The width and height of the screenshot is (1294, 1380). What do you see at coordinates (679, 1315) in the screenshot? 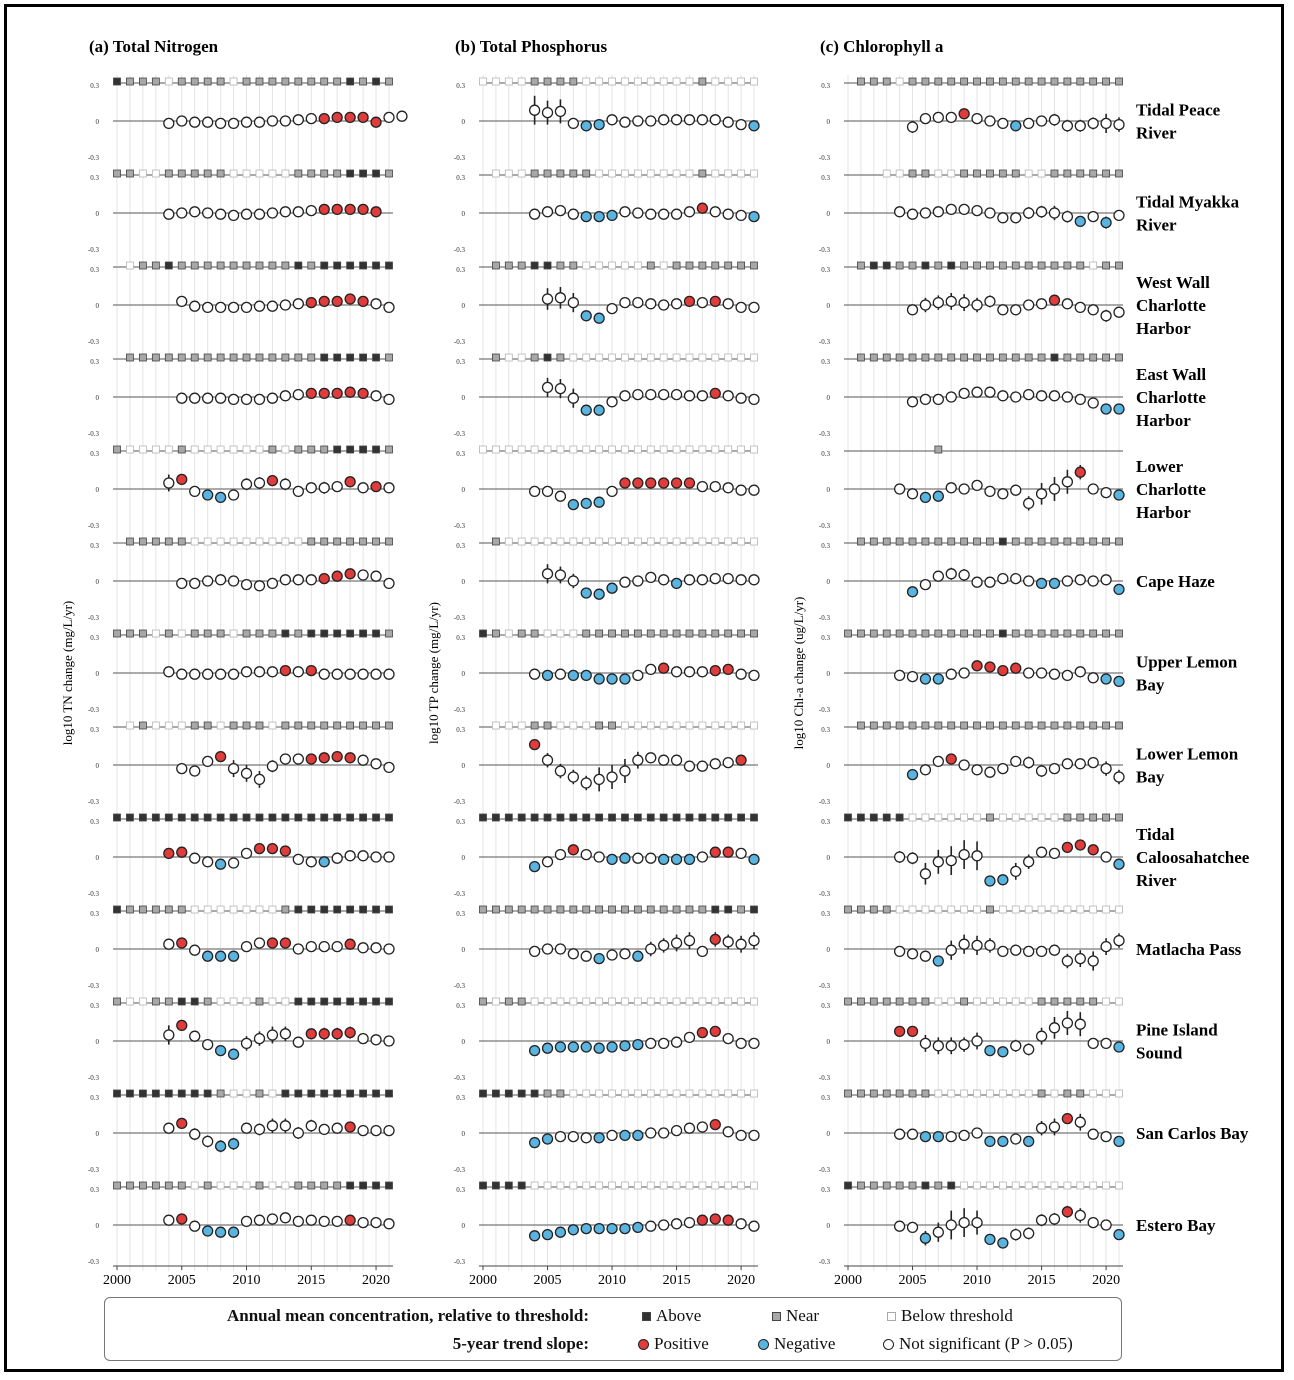
I see `legend-above-label: Above` at bounding box center [679, 1315].